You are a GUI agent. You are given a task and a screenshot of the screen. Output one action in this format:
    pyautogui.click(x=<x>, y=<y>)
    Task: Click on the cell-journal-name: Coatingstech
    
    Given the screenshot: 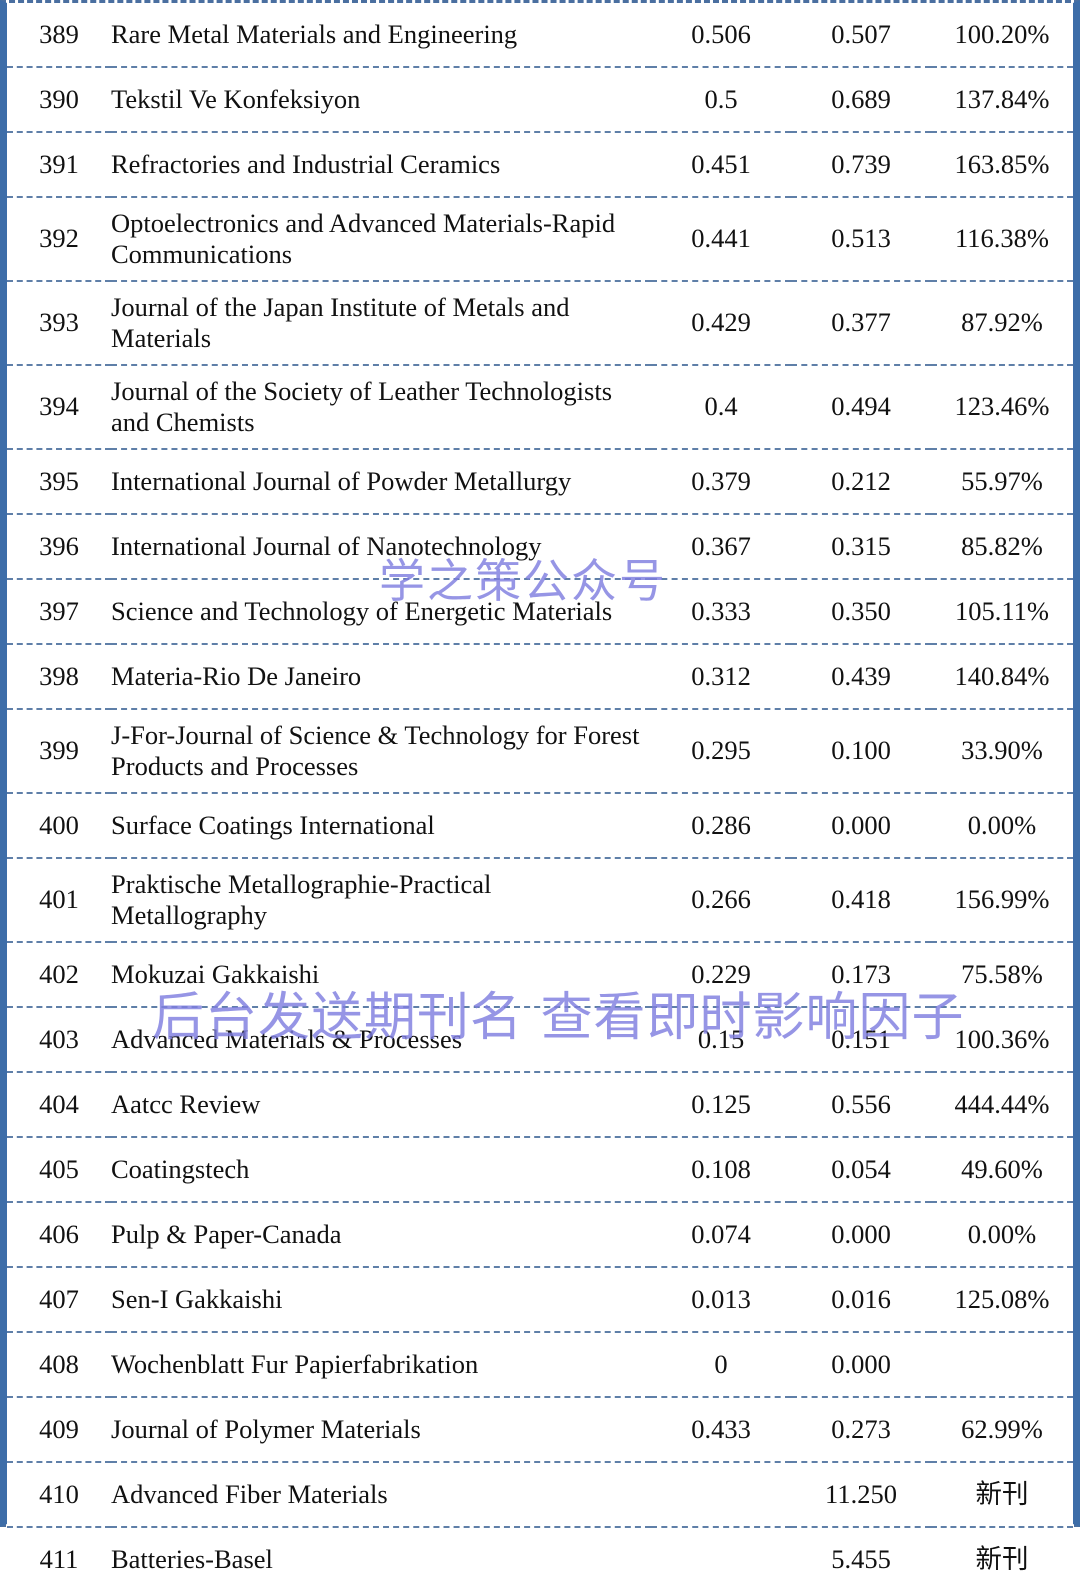 What is the action you would take?
    pyautogui.click(x=180, y=1168)
    